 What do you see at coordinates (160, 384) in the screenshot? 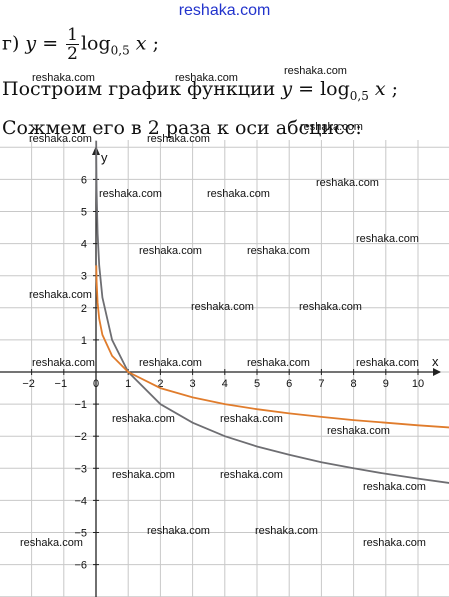
I see `x-tick-label: 2` at bounding box center [160, 384].